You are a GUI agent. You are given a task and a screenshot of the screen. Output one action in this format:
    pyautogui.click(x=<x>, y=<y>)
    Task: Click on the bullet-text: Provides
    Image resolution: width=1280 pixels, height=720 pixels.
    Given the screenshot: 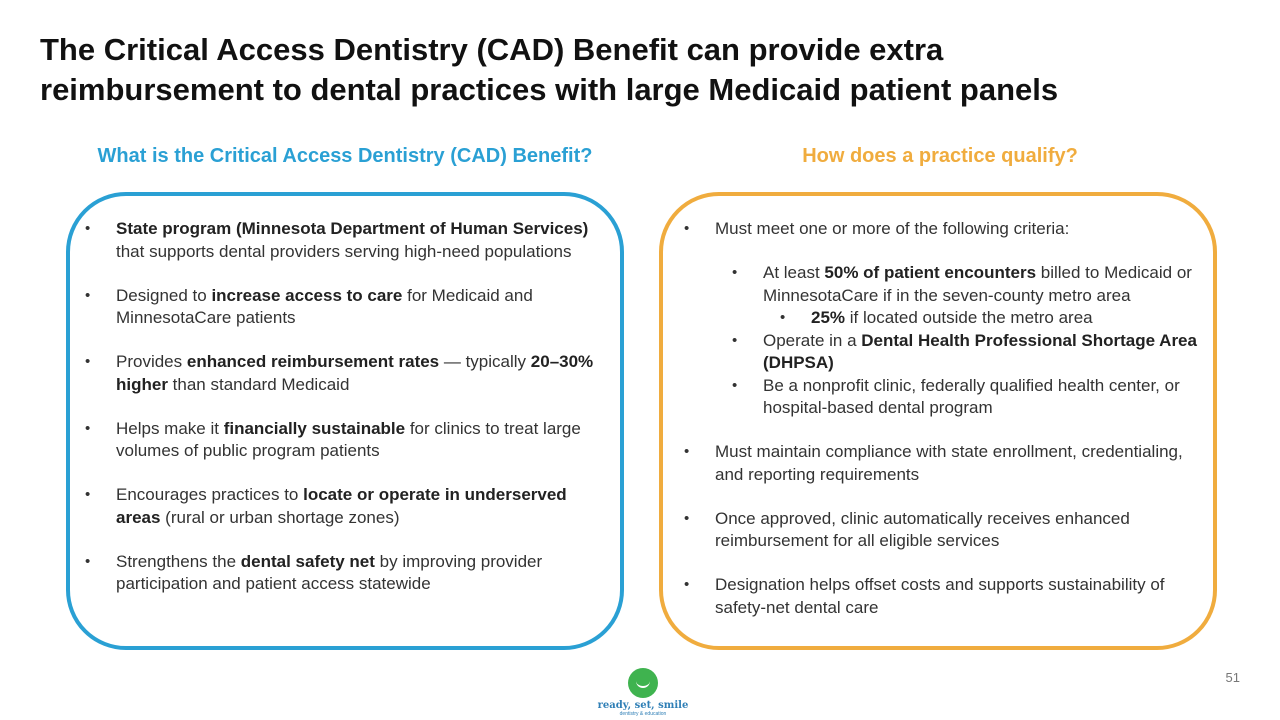 What is the action you would take?
    pyautogui.click(x=151, y=361)
    